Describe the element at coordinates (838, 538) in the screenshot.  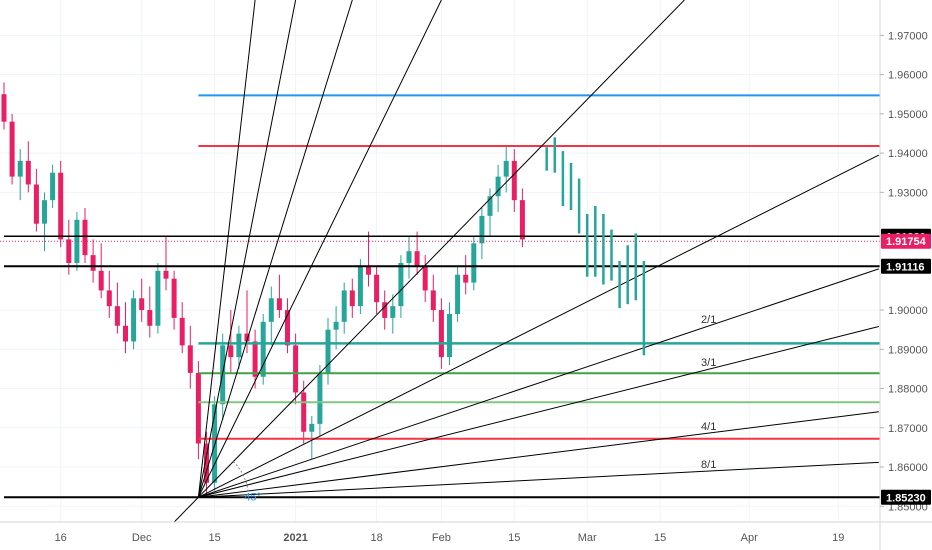
I see `time-tick-label-10: 19` at that location.